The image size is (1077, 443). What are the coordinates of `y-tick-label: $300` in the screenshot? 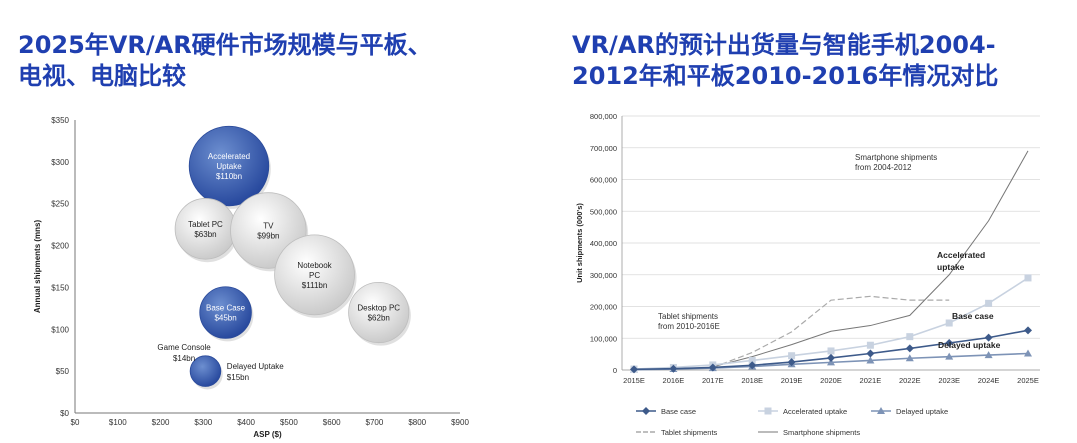 It's located at (60, 162).